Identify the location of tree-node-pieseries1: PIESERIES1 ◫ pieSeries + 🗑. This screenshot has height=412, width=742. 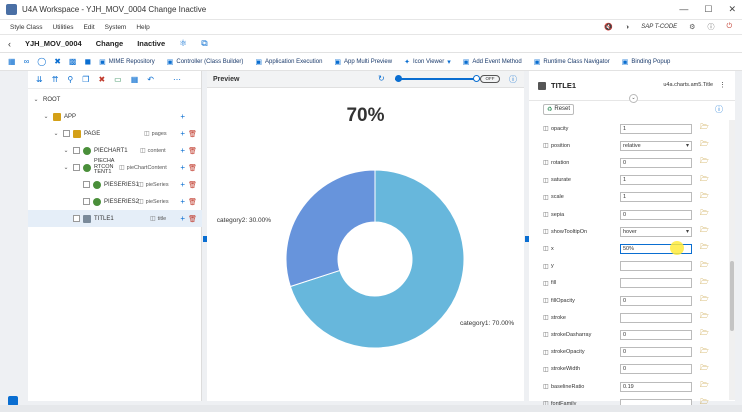
(115, 184).